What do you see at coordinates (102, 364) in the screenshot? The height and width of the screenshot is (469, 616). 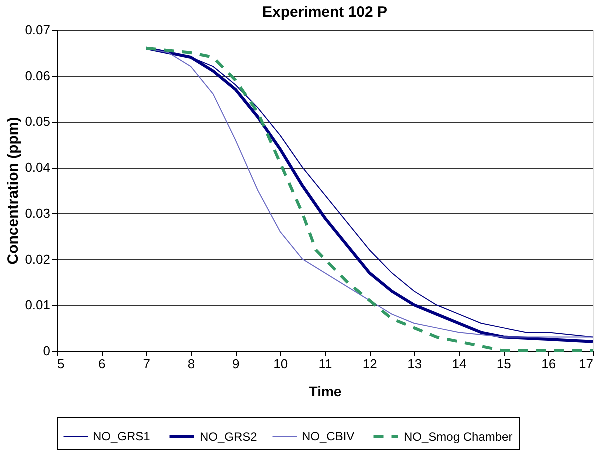 I see `x-tick-label: 6` at bounding box center [102, 364].